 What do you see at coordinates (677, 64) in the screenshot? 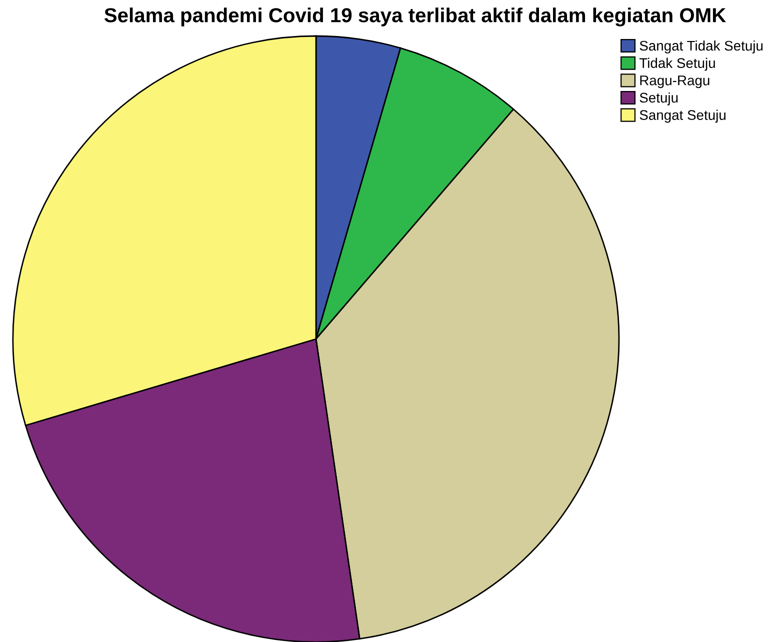
I see `legend-label: Tidak Setuju` at bounding box center [677, 64].